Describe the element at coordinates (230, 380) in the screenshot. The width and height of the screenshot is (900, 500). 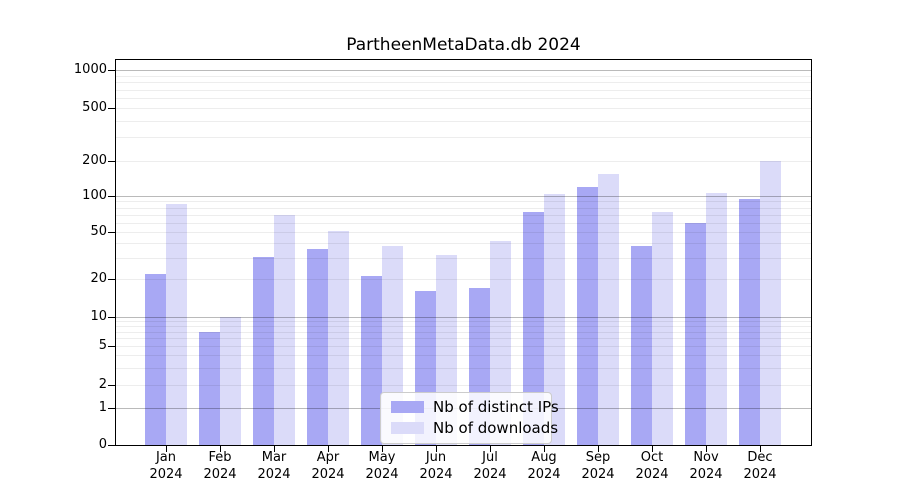
I see `bar-downloads-feb` at that location.